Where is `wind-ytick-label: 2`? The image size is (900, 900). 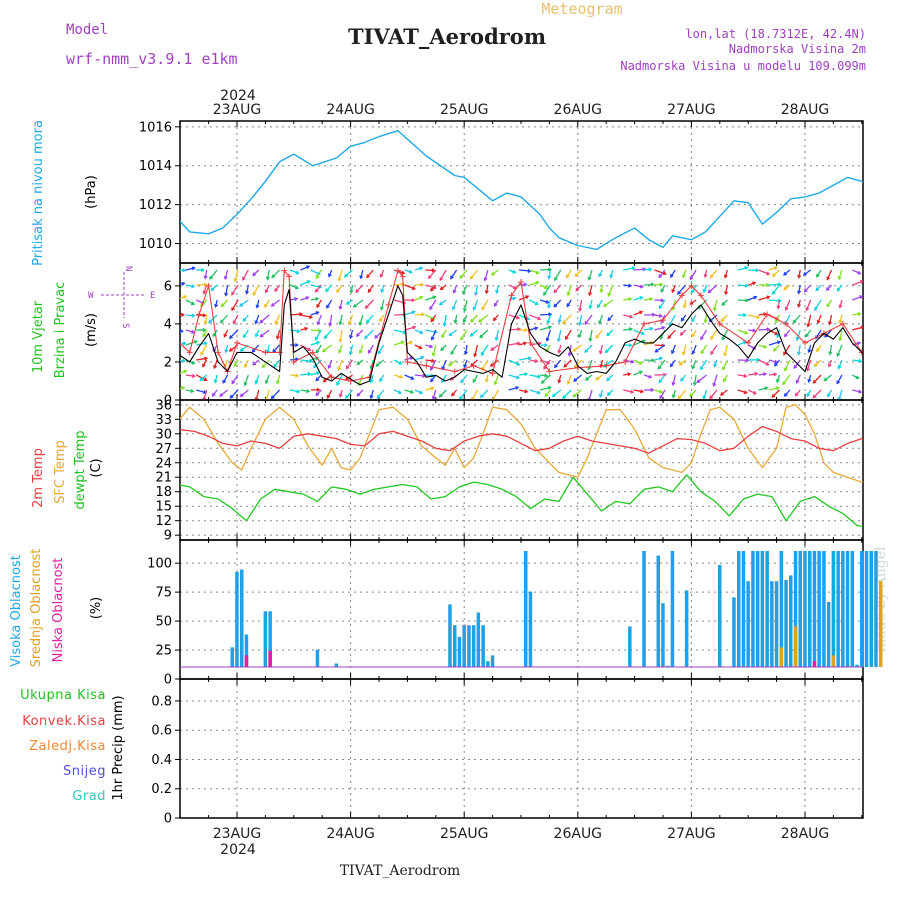
wind-ytick-label: 2 is located at coordinates (168, 362).